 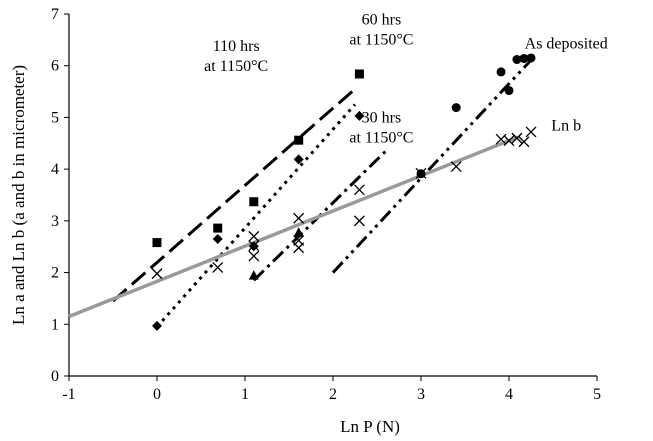 I want to click on annotation: As deposited, so click(x=566, y=44).